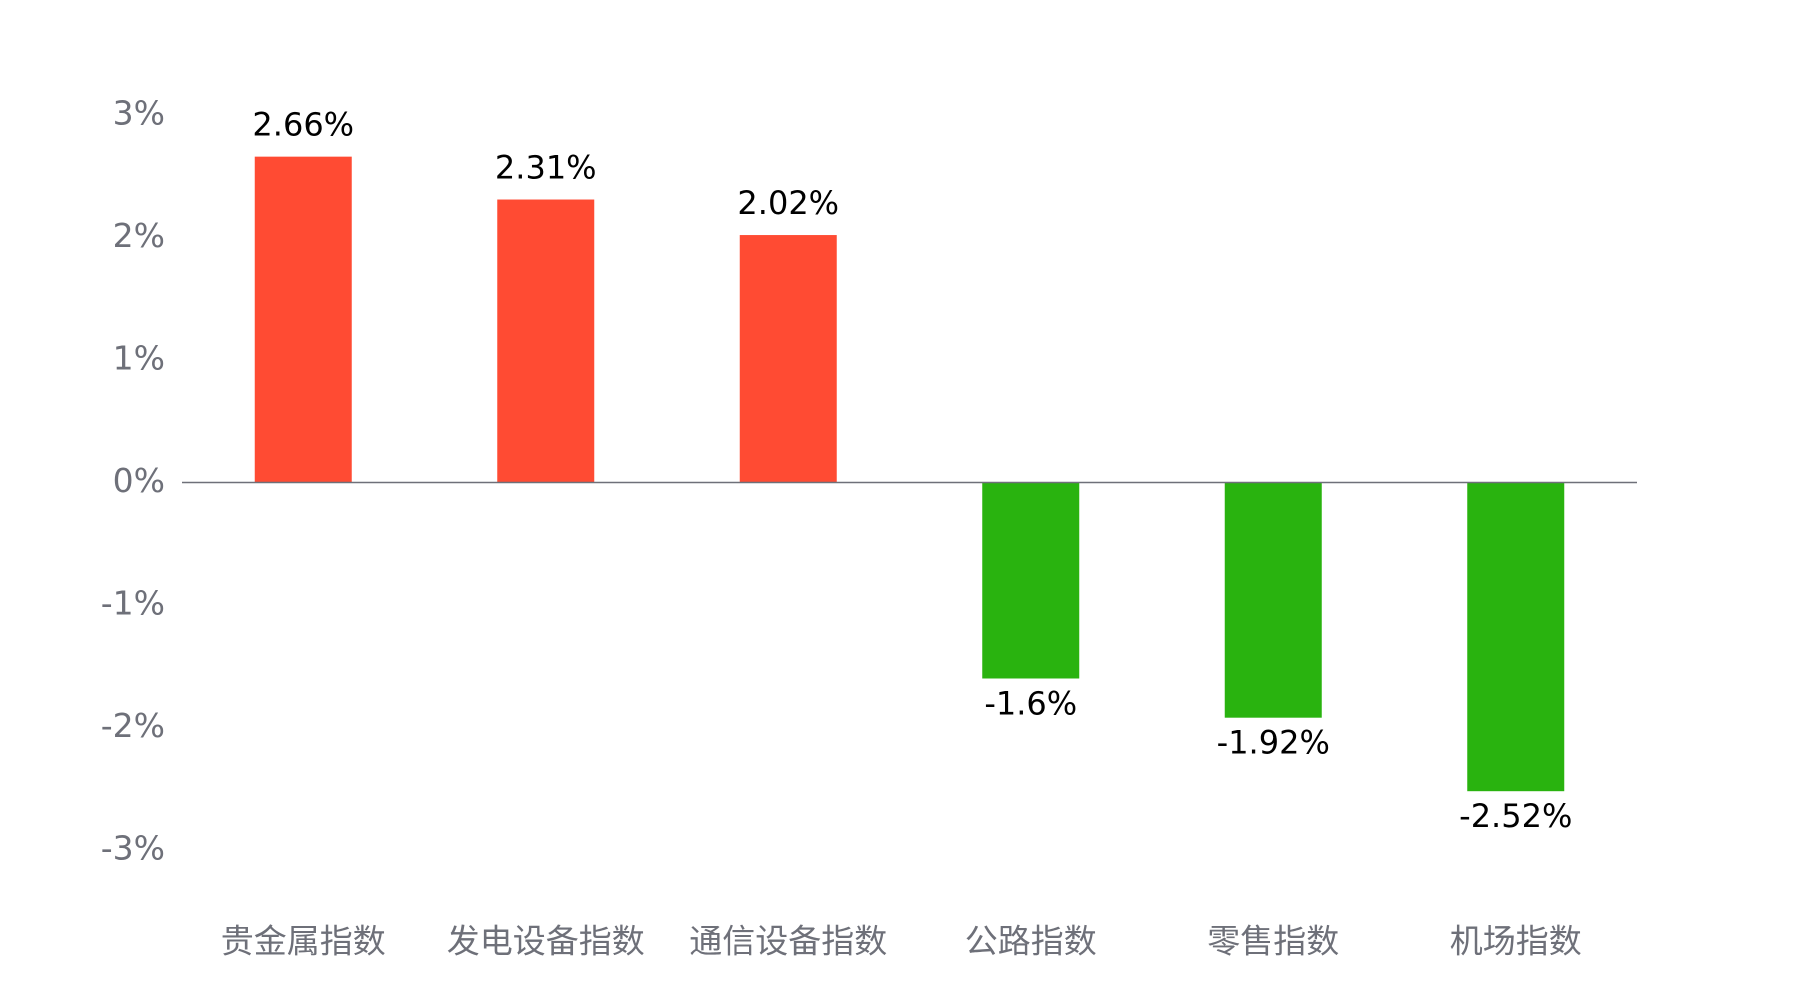 This screenshot has width=1800, height=1000. I want to click on value-label: -1.92%, so click(1273, 743).